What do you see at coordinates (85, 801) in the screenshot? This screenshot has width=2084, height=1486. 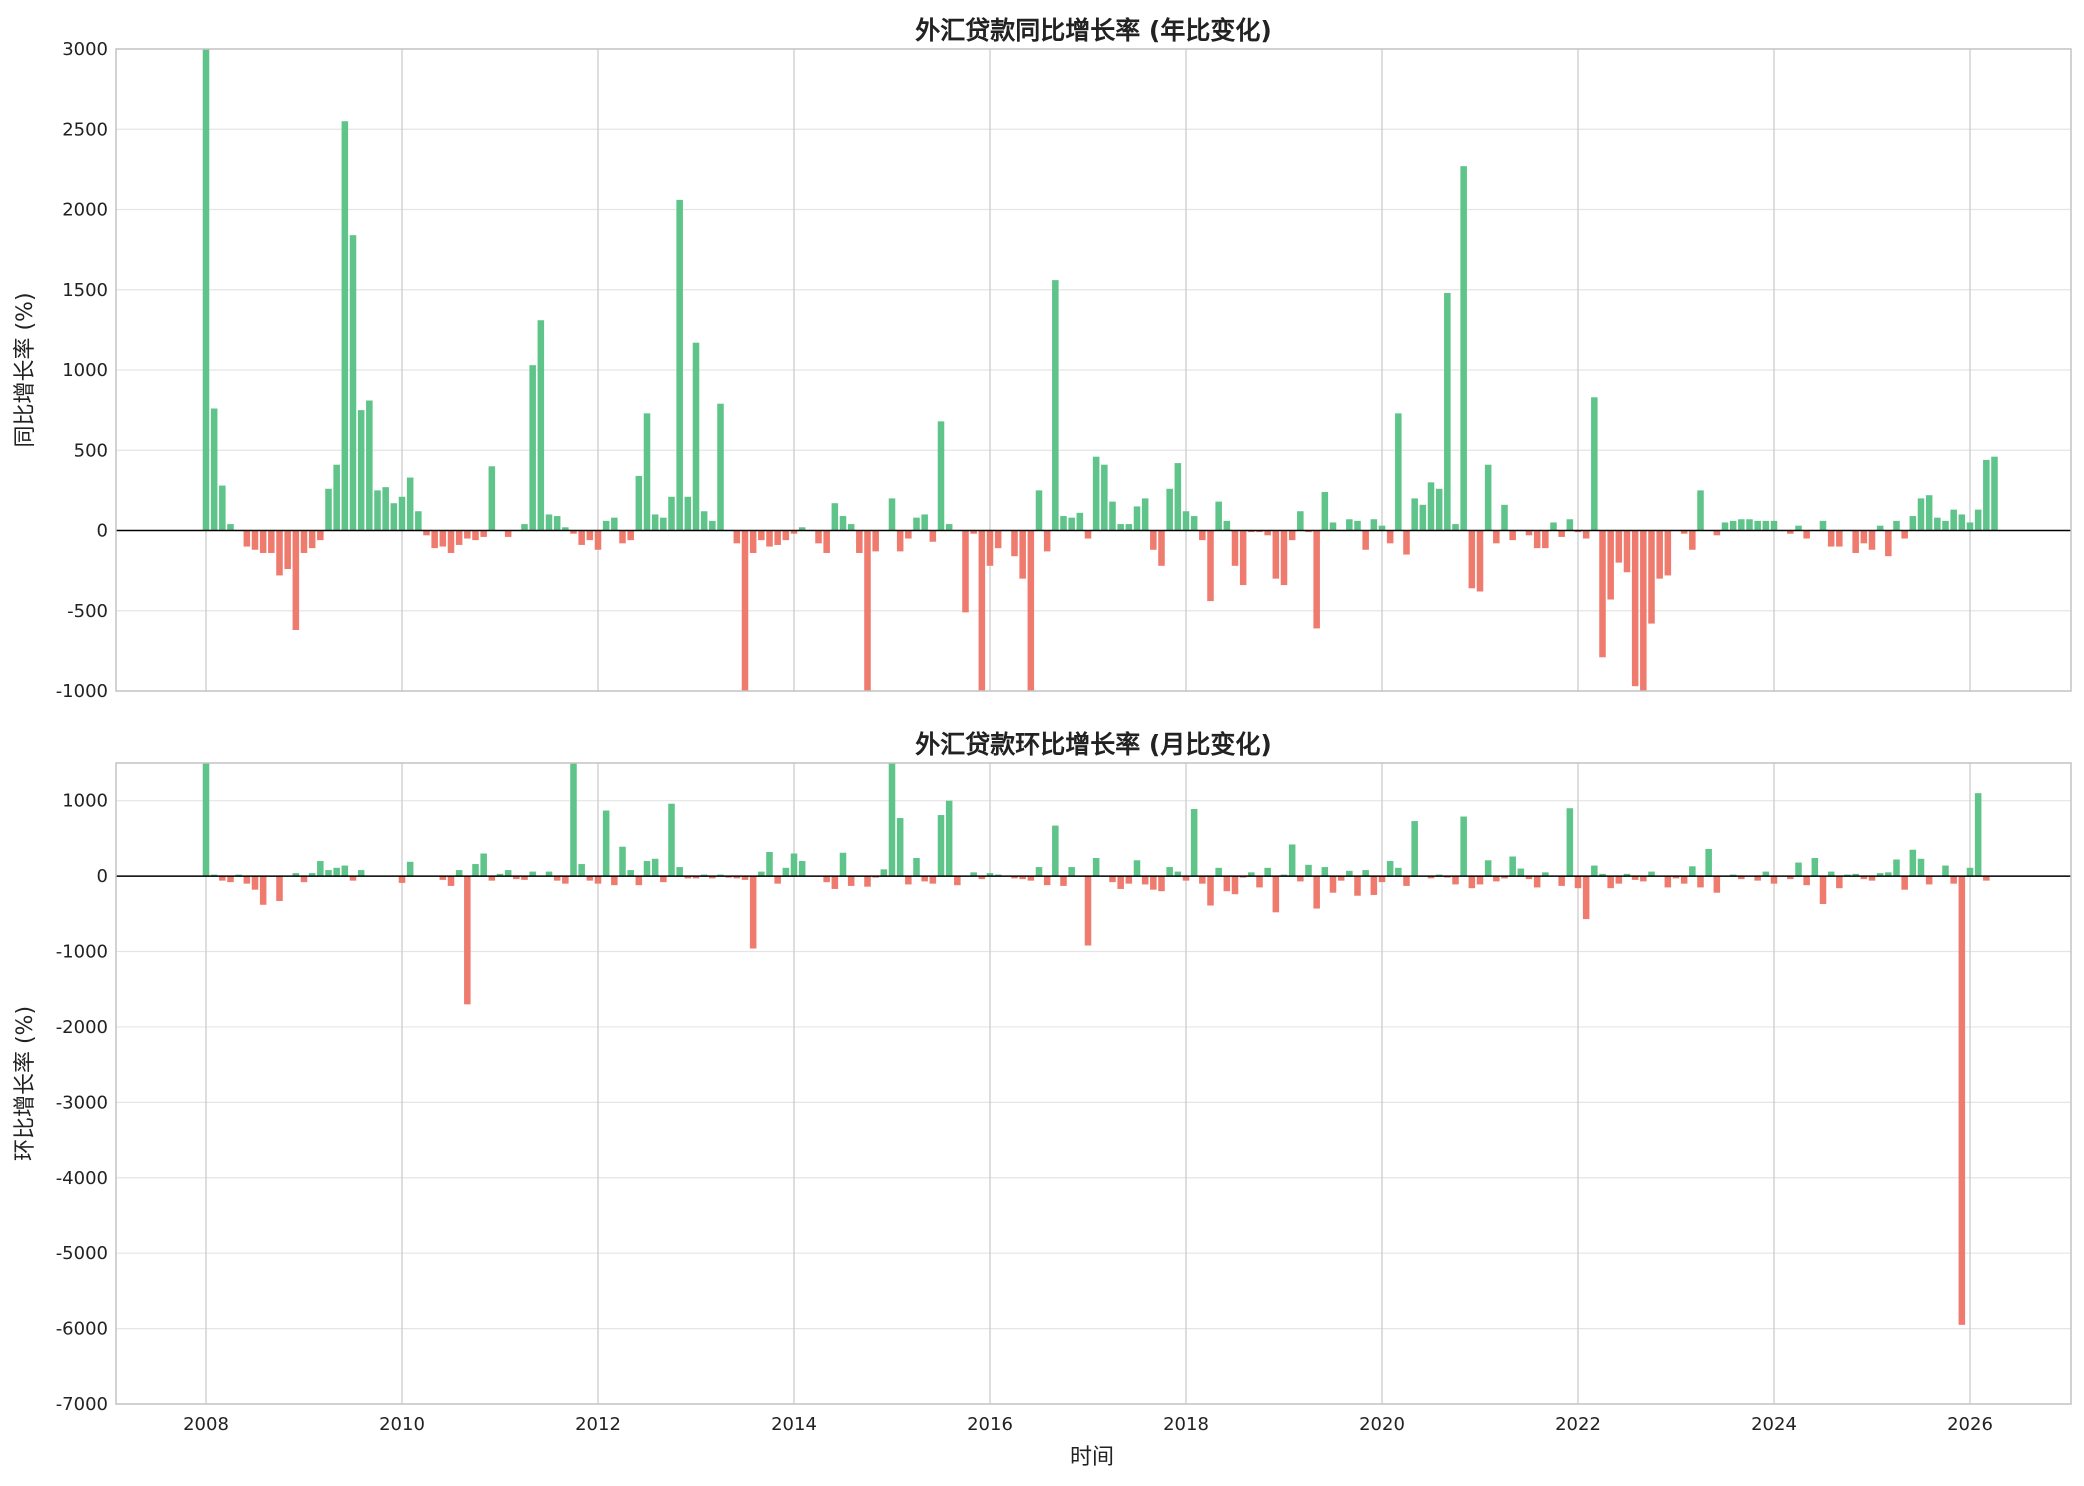 I see `y-tick-label: 1000` at bounding box center [85, 801].